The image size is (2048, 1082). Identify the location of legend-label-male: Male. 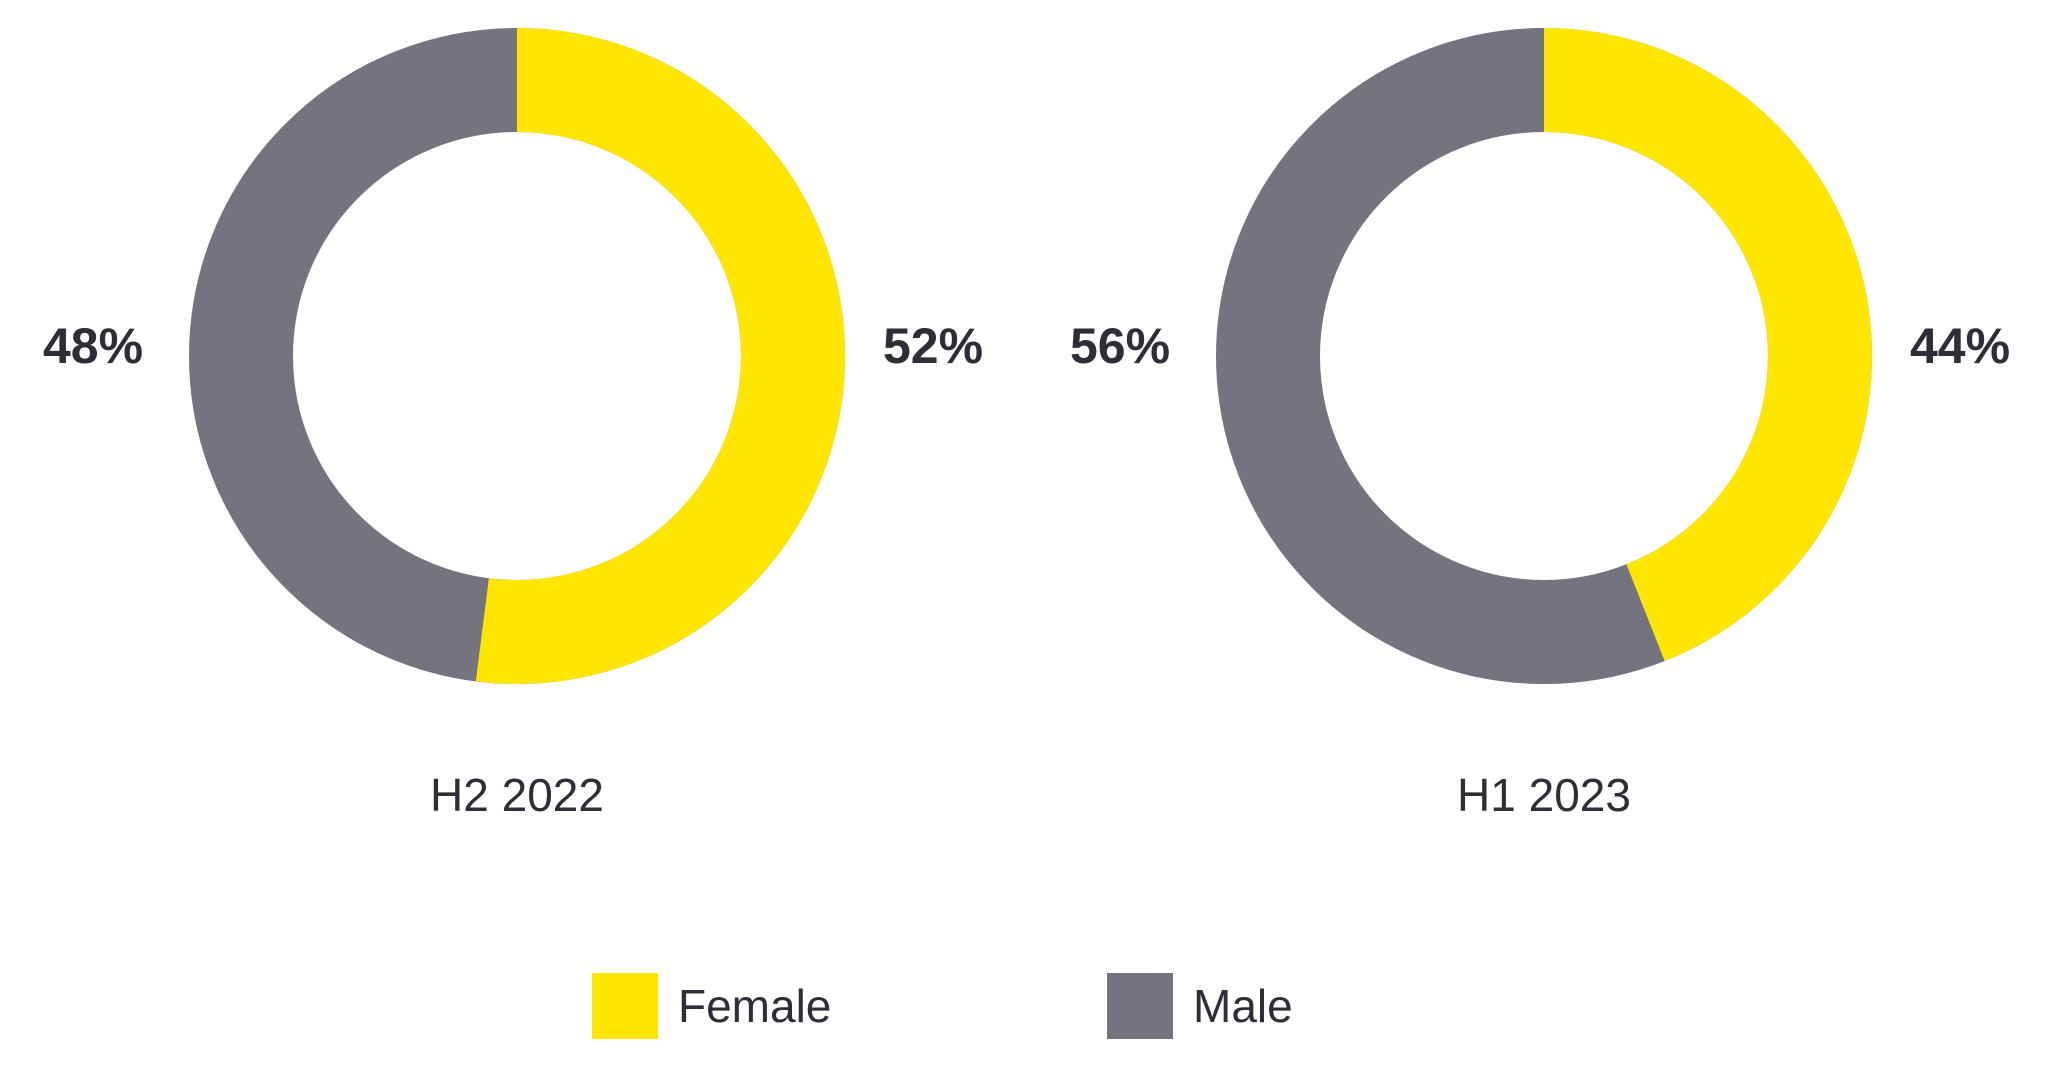
(1243, 1006).